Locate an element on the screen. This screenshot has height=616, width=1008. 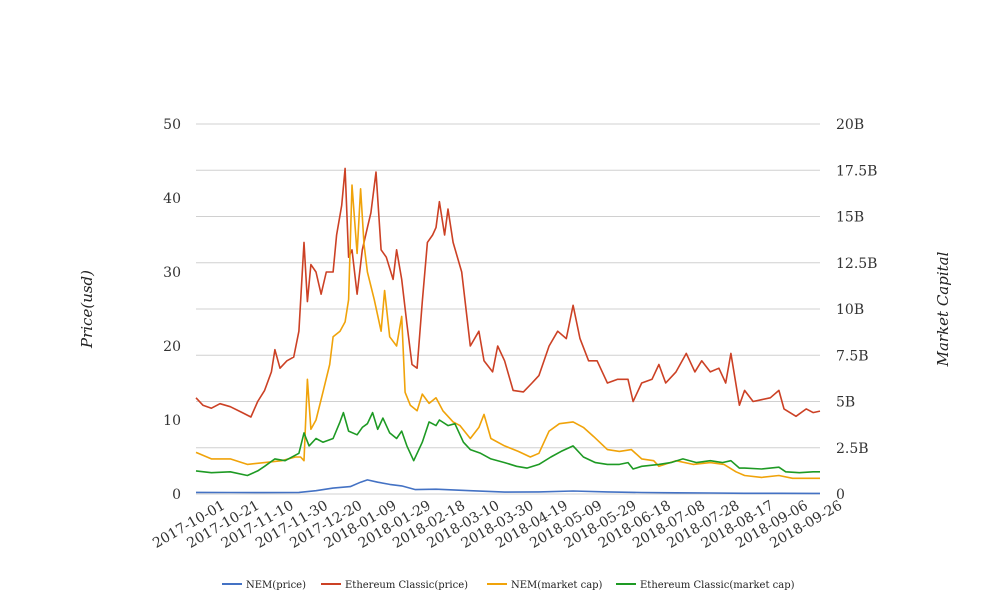
y-tick-label-left: 20 is located at coordinates (172, 347).